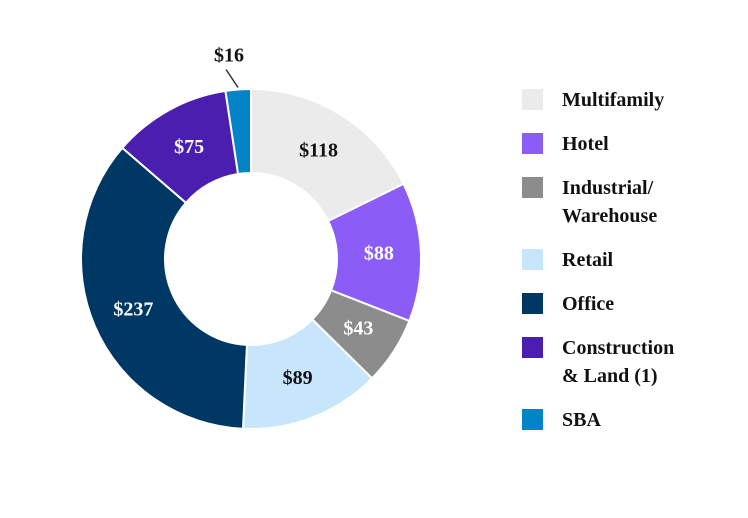 The height and width of the screenshot is (518, 748). What do you see at coordinates (610, 202) in the screenshot?
I see `legend-label-industrial-warehouse: Industrial/ Warehouse` at bounding box center [610, 202].